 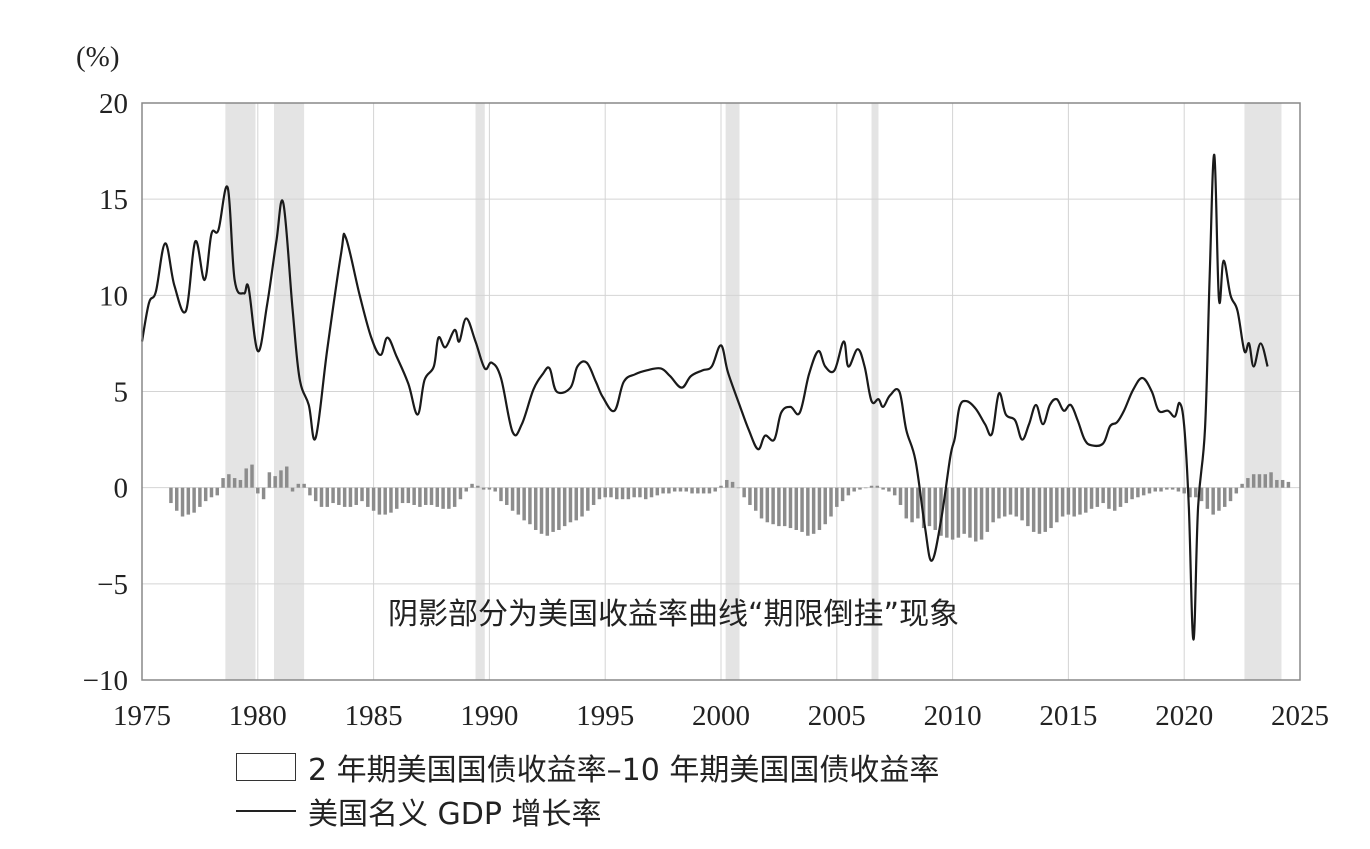 What do you see at coordinates (673, 614) in the screenshot?
I see `annotation-text: 阴影部分为美国收益率曲线“期限倒挂”现象` at bounding box center [673, 614].